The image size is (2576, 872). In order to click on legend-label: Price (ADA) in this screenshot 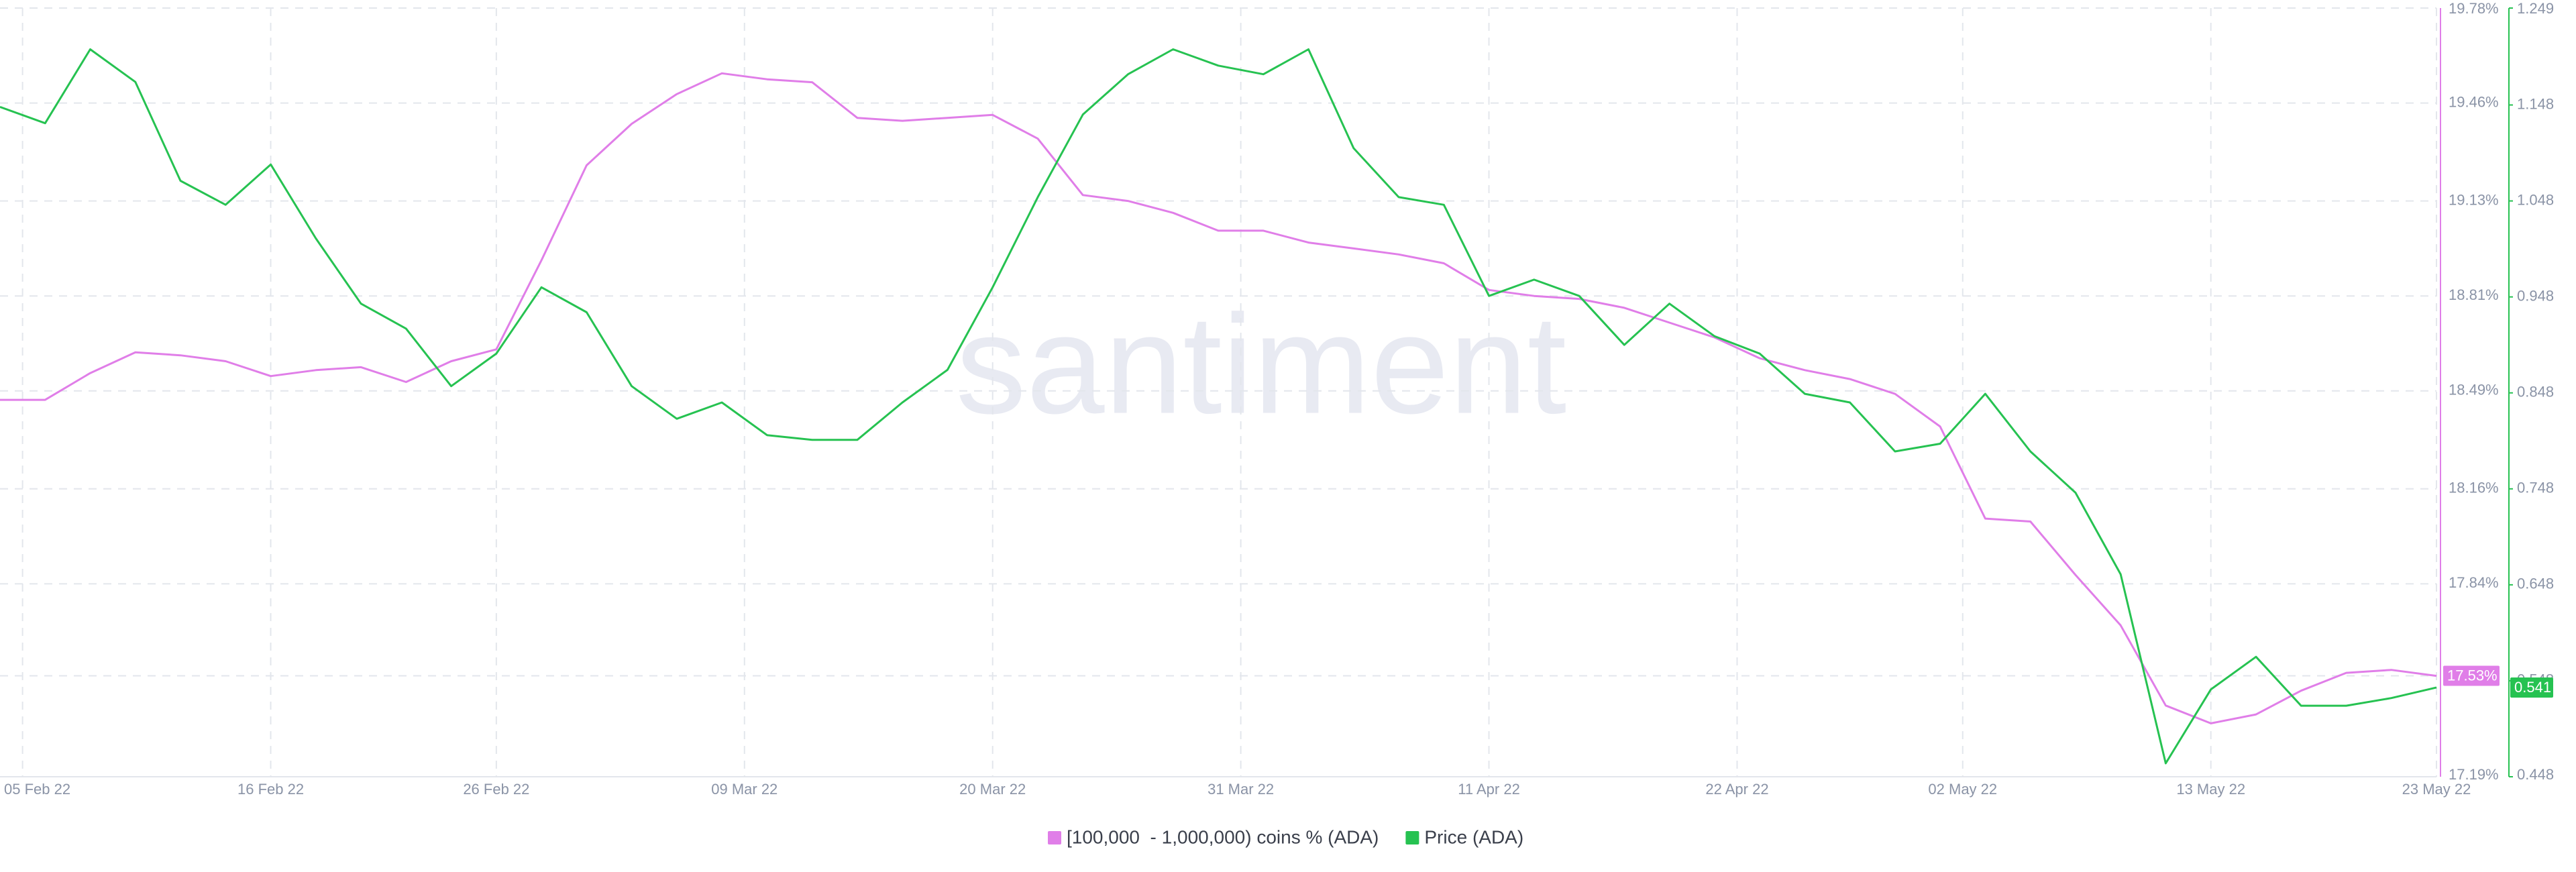, I will do `click(1473, 836)`.